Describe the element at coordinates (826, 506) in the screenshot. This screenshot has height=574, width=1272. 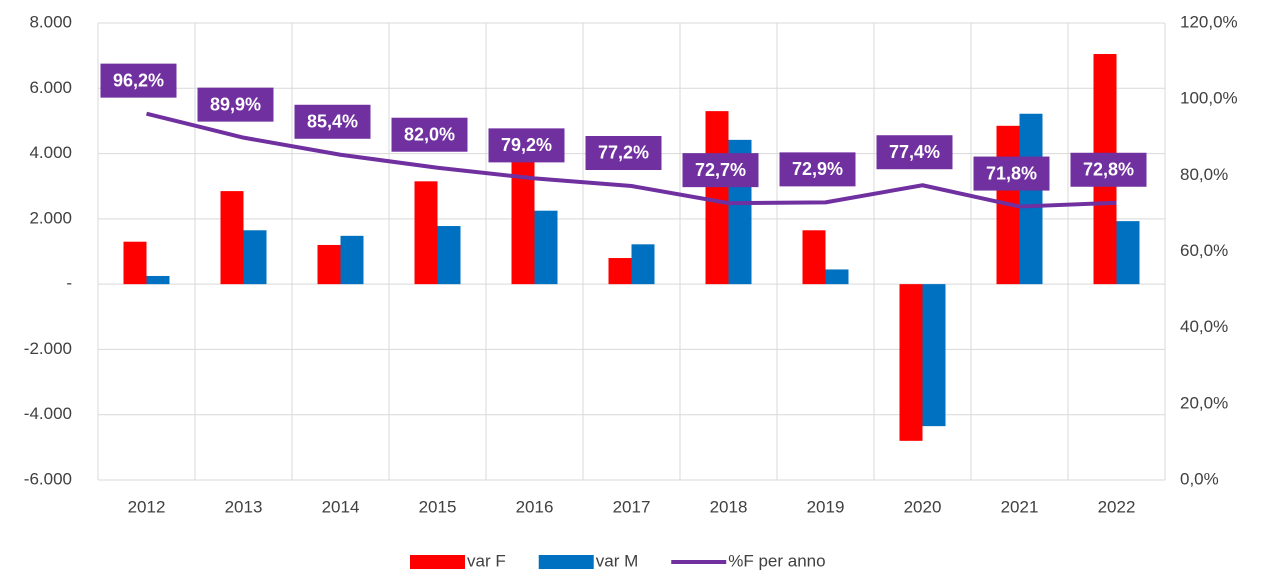
I see `x-tick-label: 2019` at that location.